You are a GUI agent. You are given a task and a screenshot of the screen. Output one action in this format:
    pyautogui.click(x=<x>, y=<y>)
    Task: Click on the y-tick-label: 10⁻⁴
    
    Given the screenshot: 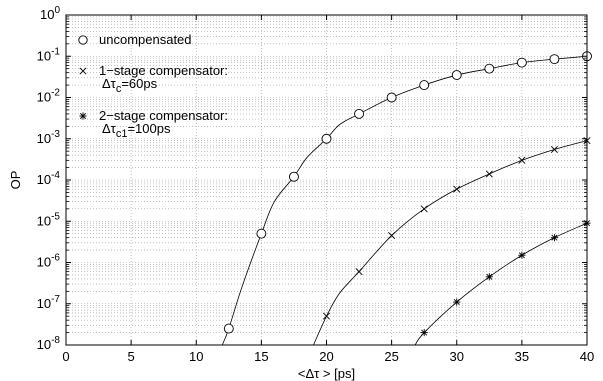 What is the action you would take?
    pyautogui.click(x=49, y=178)
    